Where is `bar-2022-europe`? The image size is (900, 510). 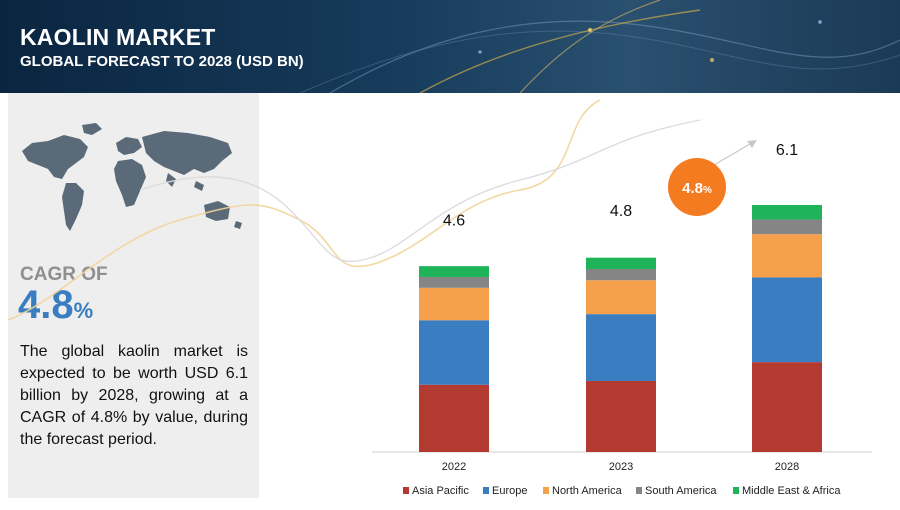
bar-2022-europe is located at coordinates (454, 352).